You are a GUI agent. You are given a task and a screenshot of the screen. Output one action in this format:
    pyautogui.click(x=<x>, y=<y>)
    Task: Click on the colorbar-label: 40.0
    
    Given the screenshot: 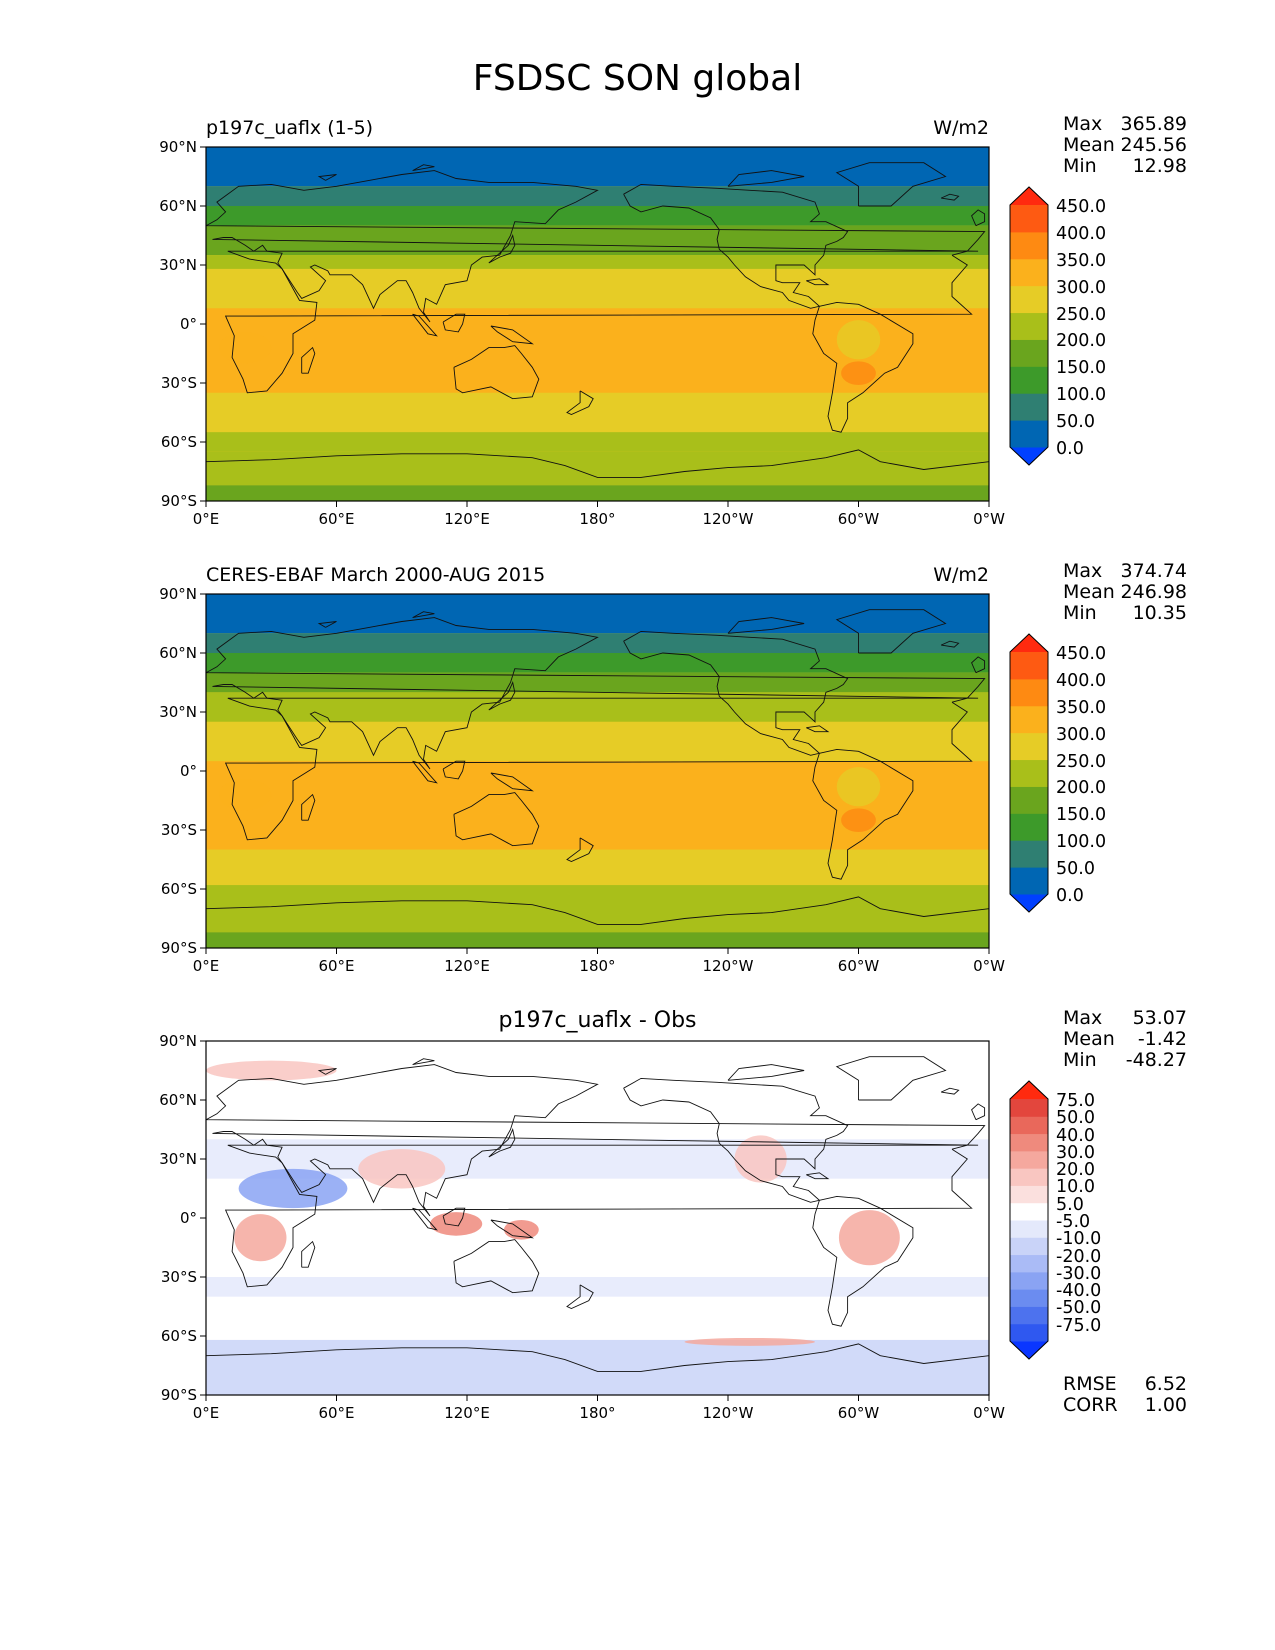 What is the action you would take?
    pyautogui.click(x=1075, y=1135)
    